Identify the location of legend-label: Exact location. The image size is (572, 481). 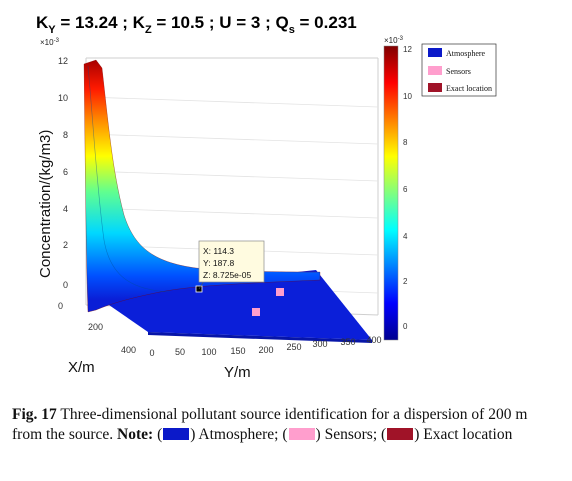
(469, 88).